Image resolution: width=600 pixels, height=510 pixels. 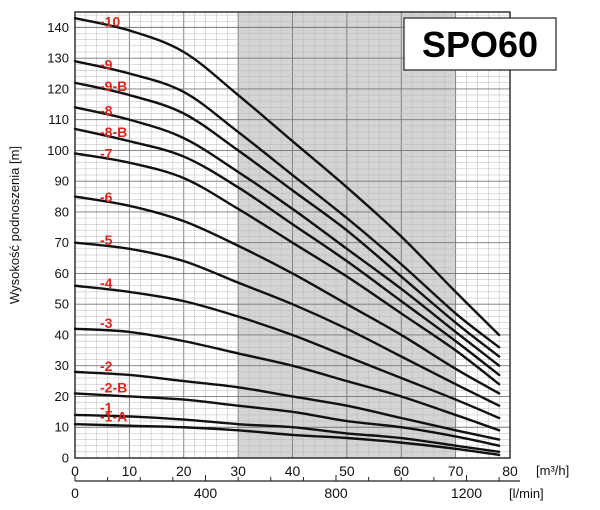 What do you see at coordinates (75, 471) in the screenshot?
I see `x-tick-label: 0` at bounding box center [75, 471].